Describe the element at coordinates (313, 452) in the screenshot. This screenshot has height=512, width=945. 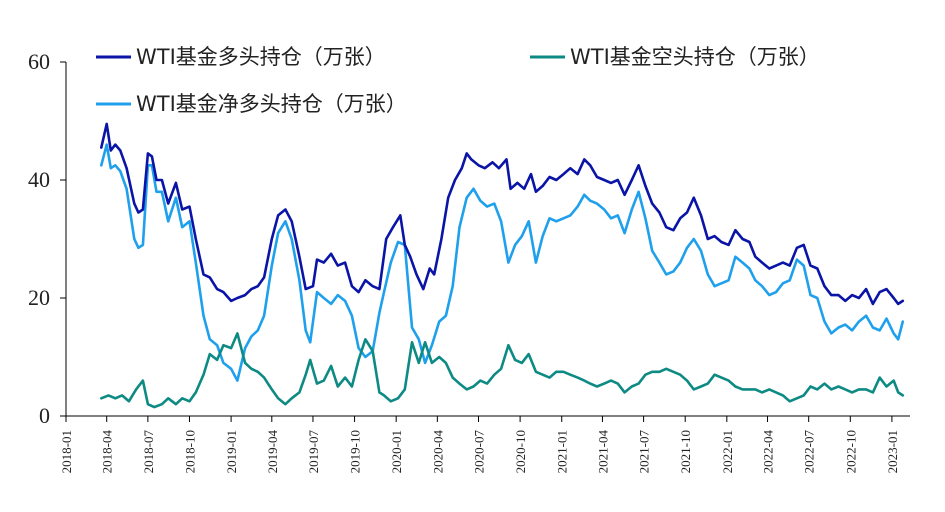
I see `x-tick-label: 2019-07` at that location.